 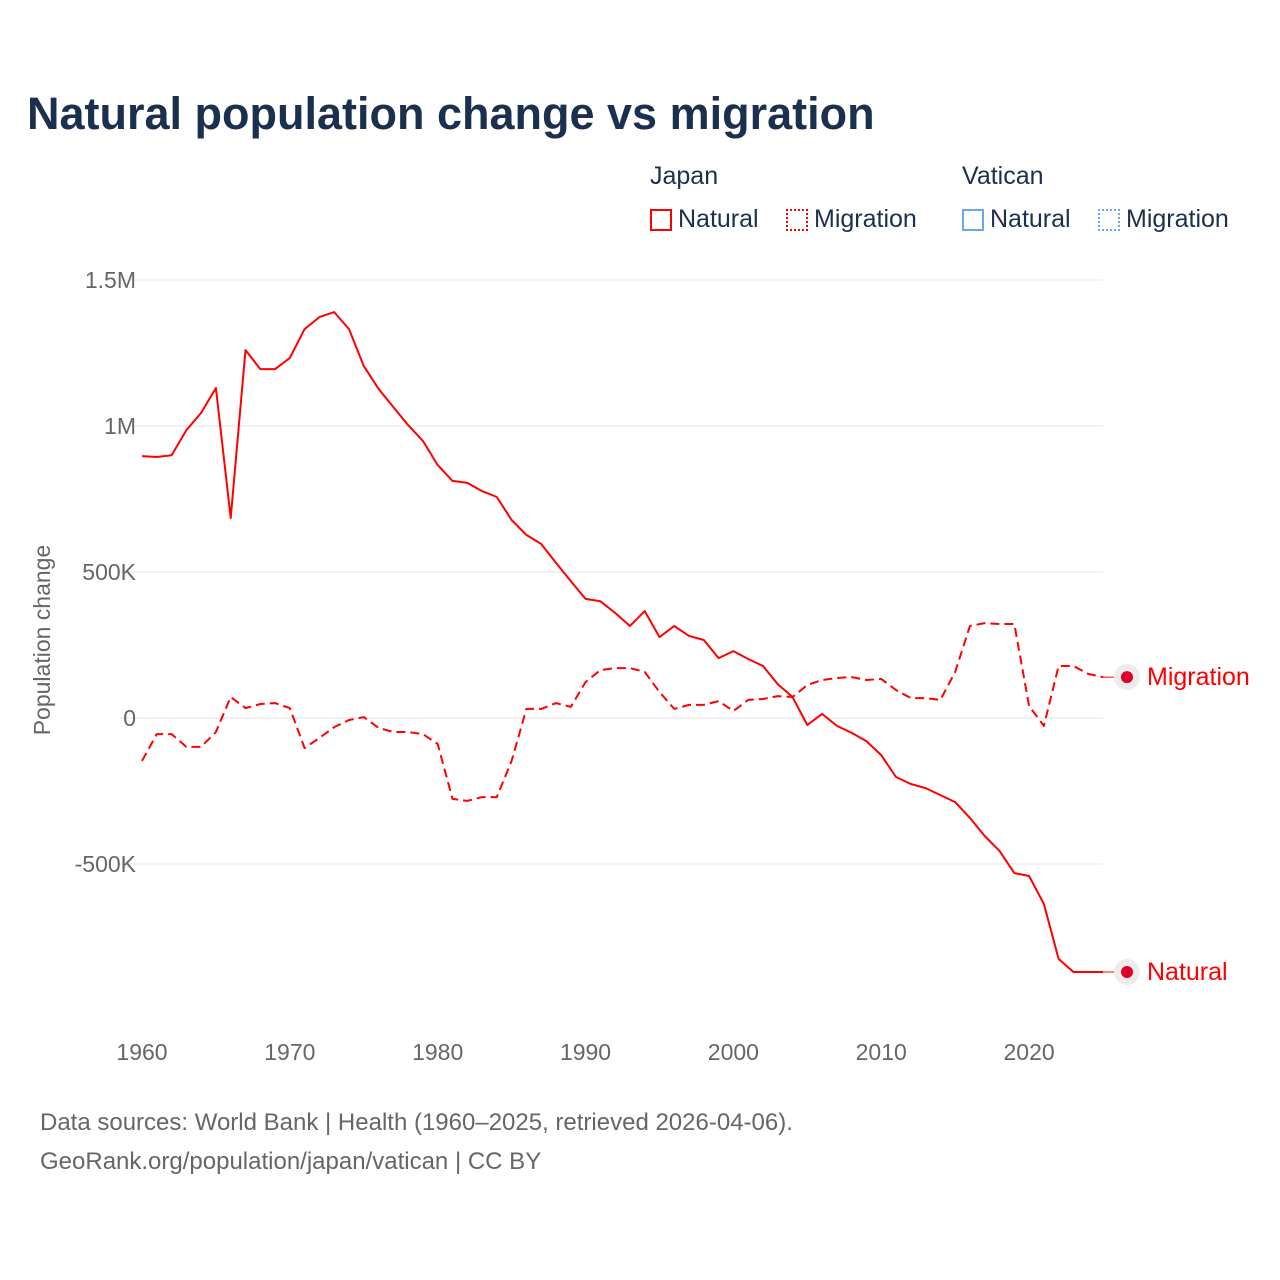 I want to click on series-line-migration, so click(x=622, y=712).